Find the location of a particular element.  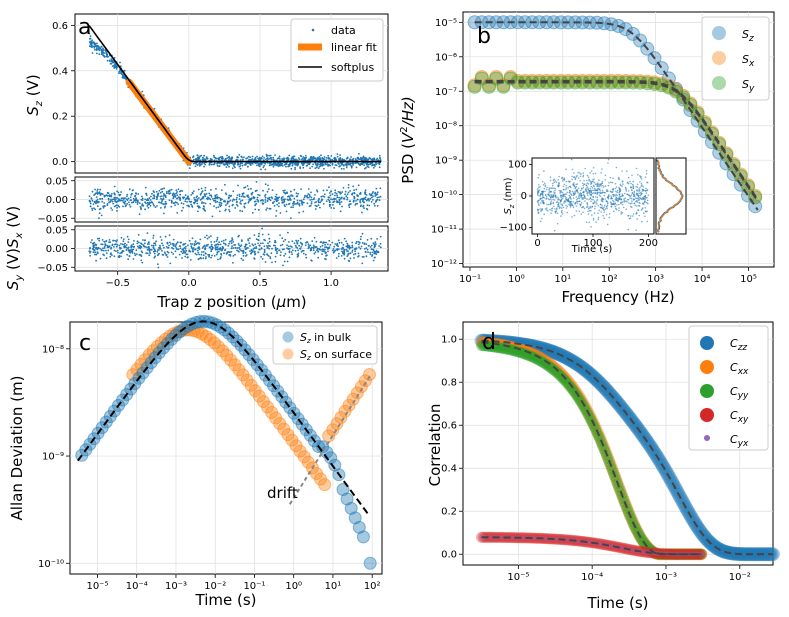

panel-a-legend: data linear fit softplus is located at coordinates (337, 50).